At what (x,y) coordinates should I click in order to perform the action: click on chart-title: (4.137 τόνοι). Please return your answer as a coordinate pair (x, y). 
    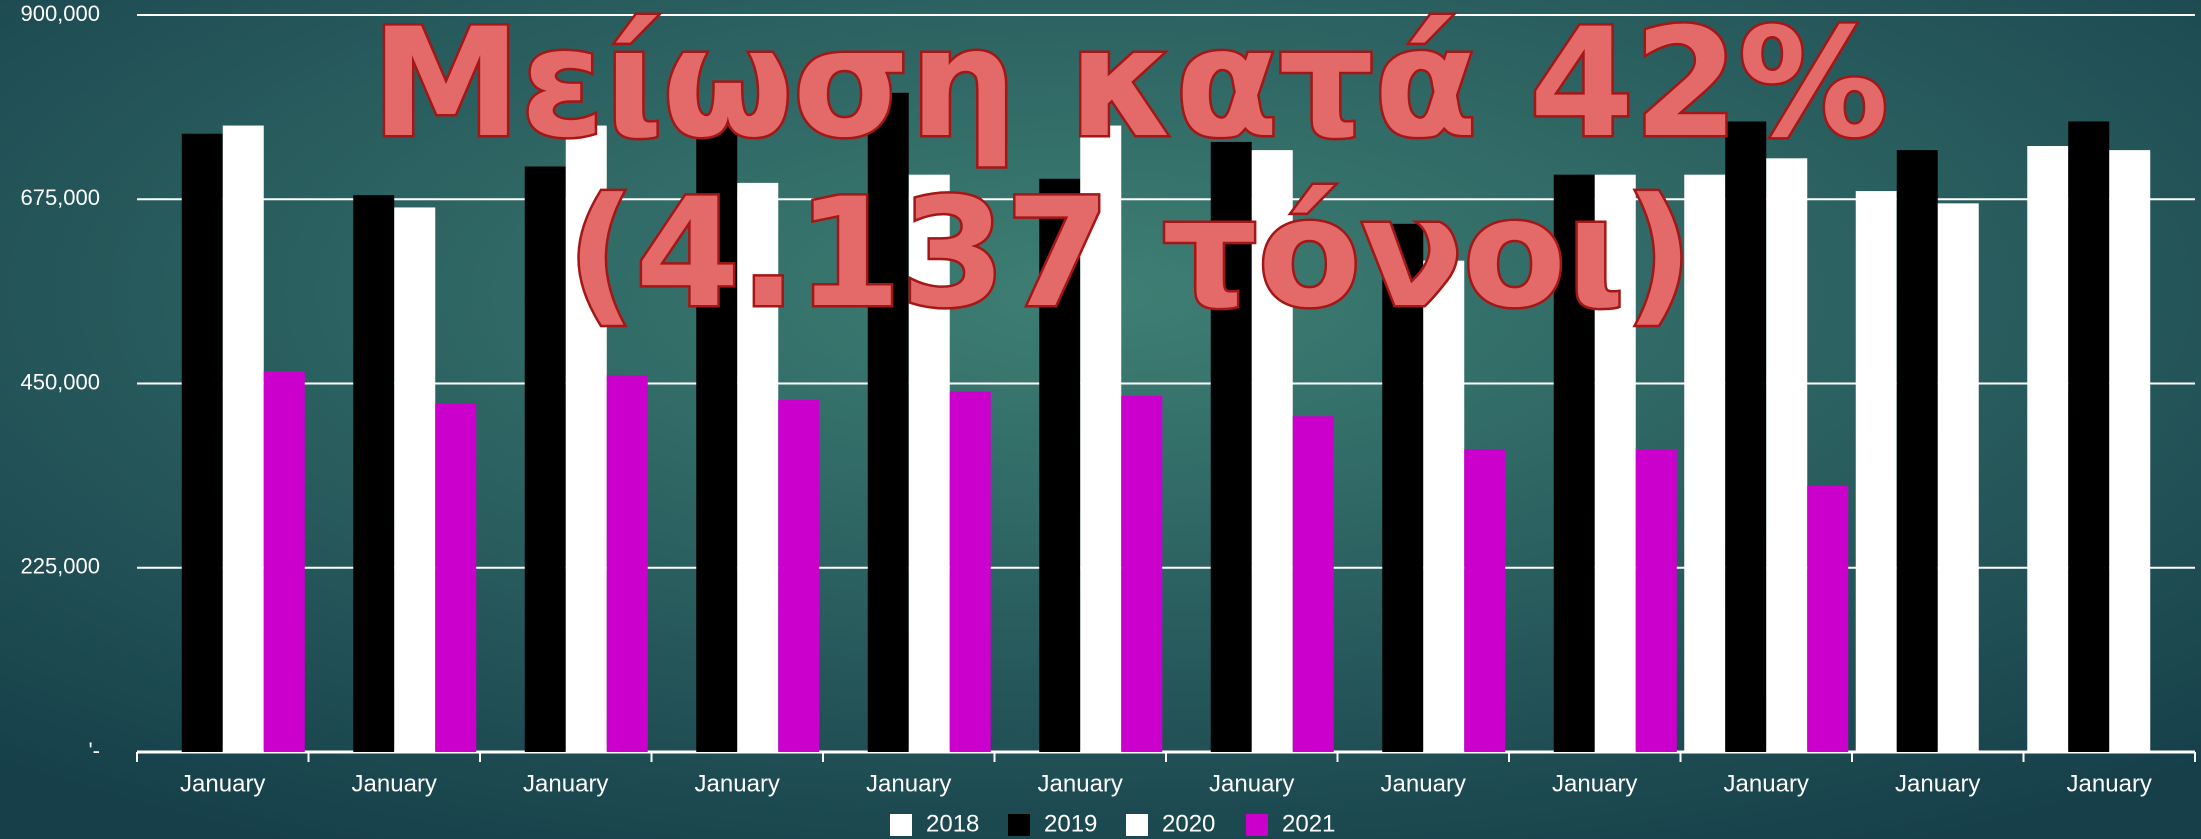
    Looking at the image, I should click on (1130, 254).